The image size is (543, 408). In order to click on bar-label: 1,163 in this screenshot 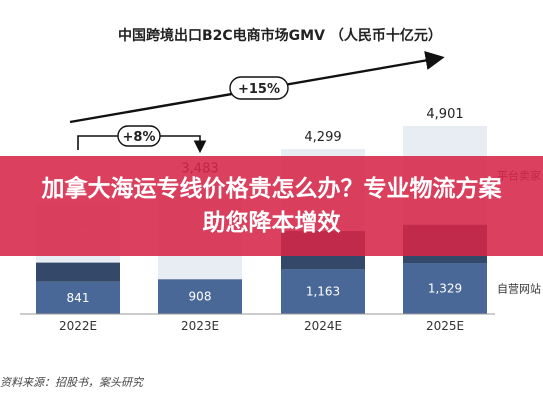, I will do `click(323, 292)`.